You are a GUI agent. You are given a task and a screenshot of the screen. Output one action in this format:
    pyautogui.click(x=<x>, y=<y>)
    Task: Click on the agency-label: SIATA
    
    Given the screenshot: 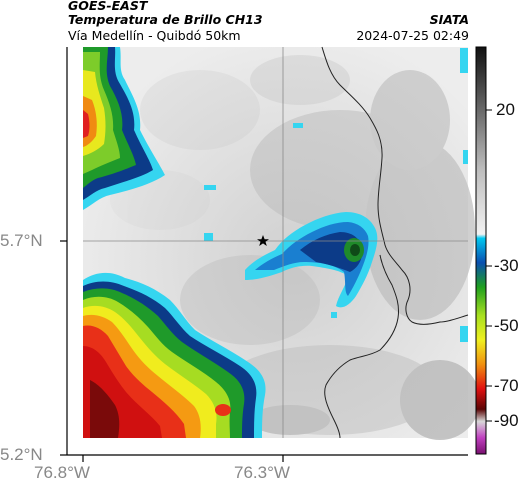 What is the action you would take?
    pyautogui.click(x=449, y=19)
    